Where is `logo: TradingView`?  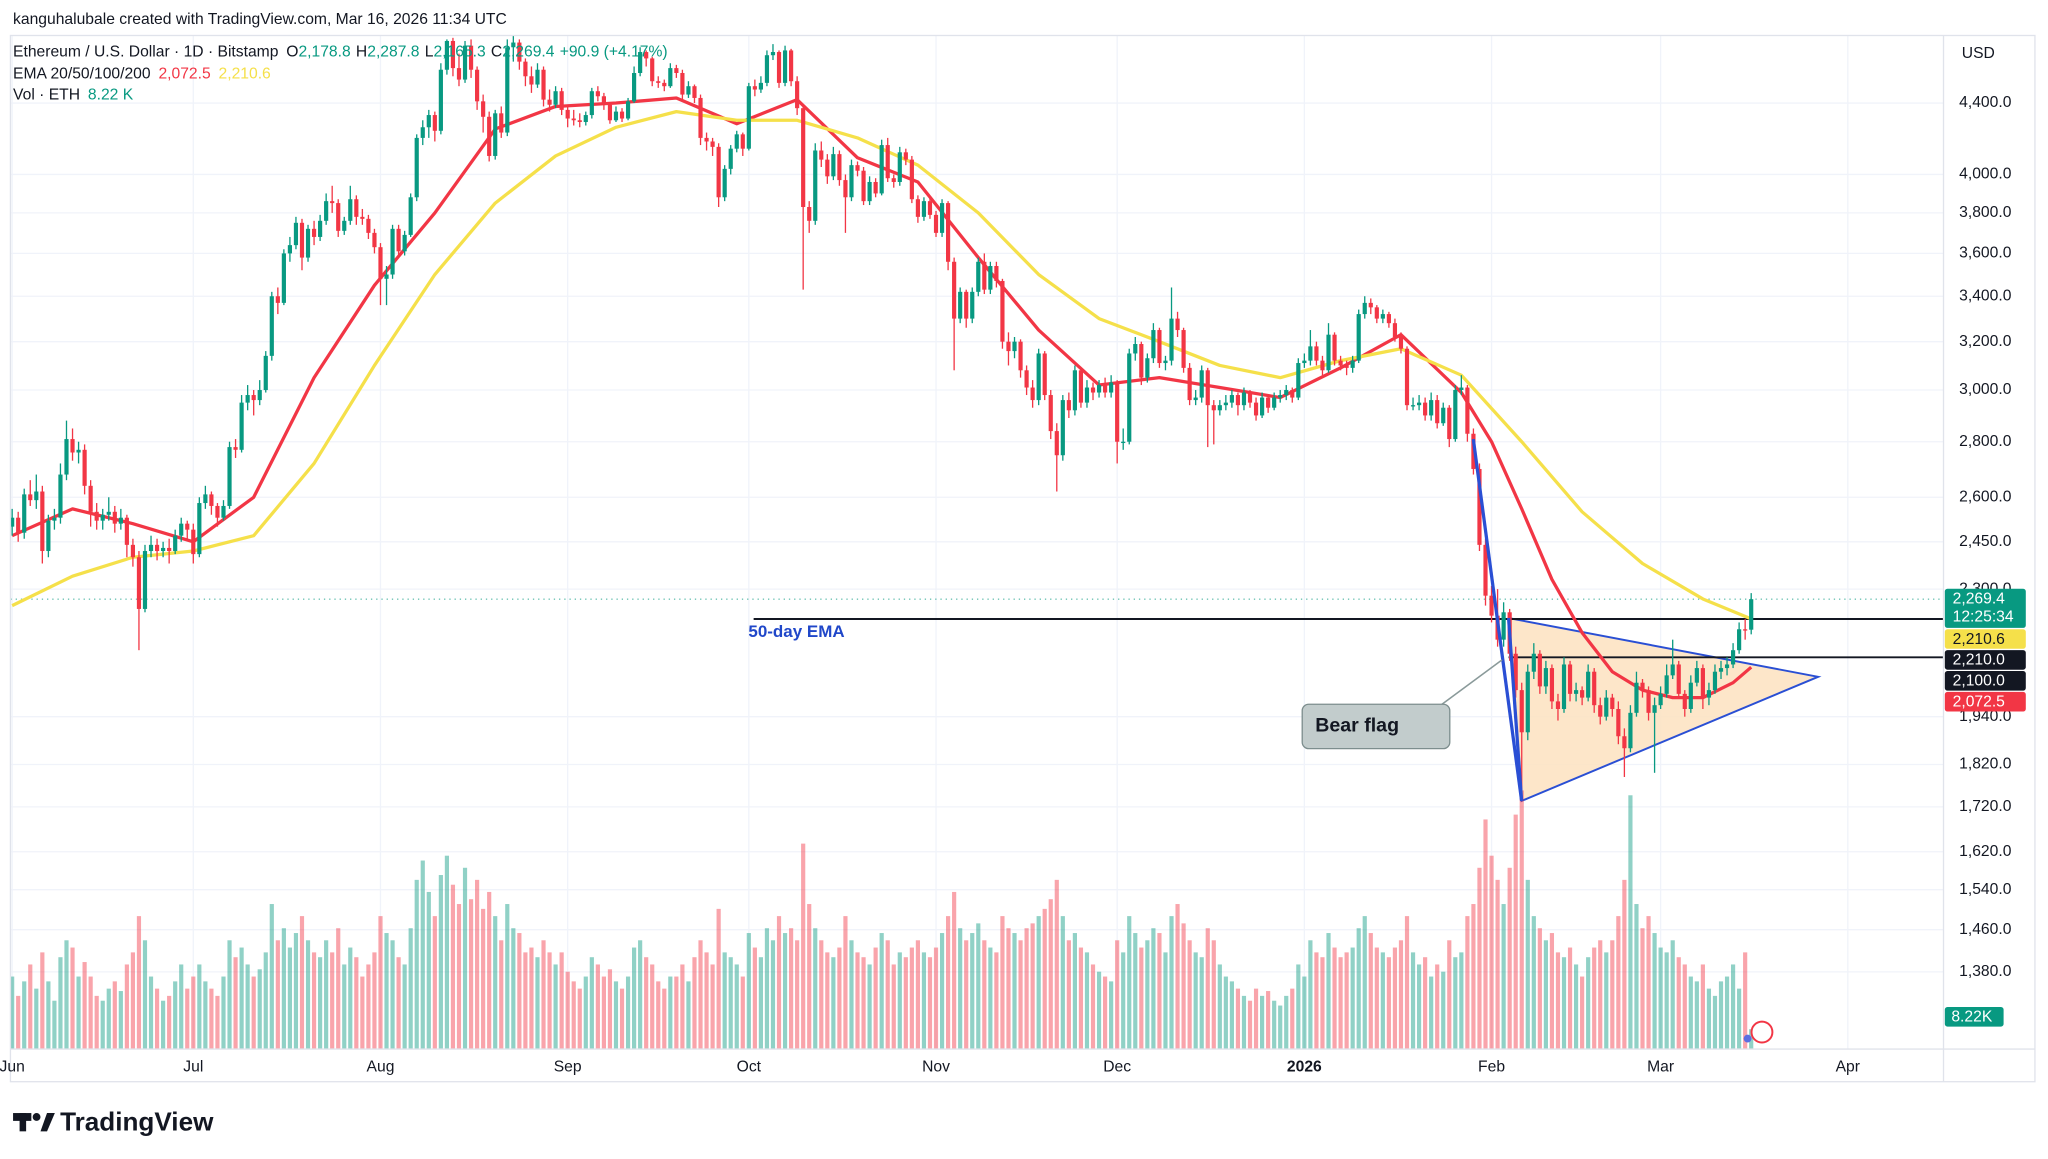 logo: TradingView is located at coordinates (113, 1121).